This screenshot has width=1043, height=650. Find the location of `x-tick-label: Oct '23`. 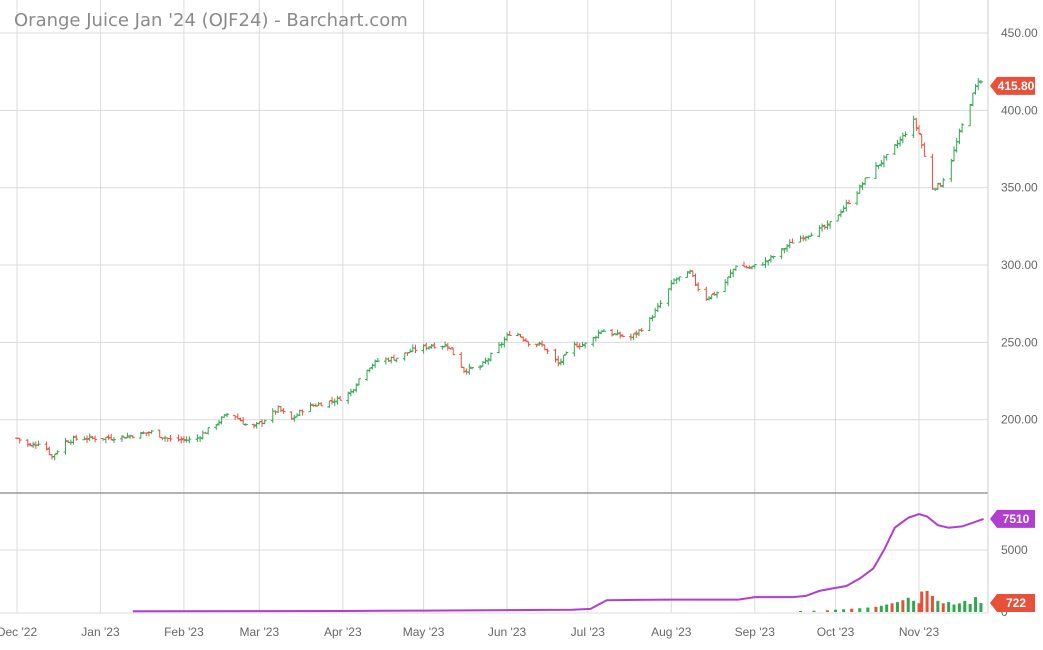

x-tick-label: Oct '23 is located at coordinates (836, 632).